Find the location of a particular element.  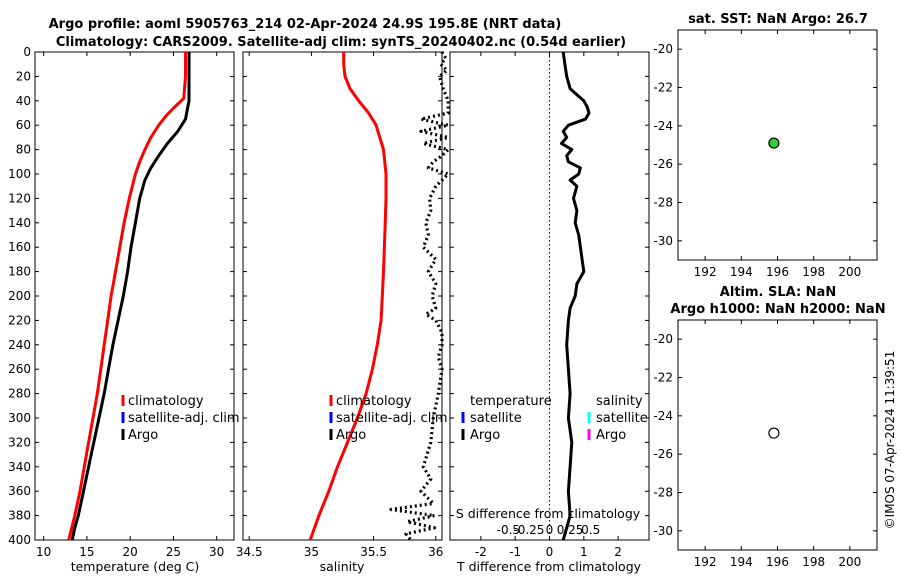

s-diff-tick-label: 0.25 is located at coordinates (570, 530).